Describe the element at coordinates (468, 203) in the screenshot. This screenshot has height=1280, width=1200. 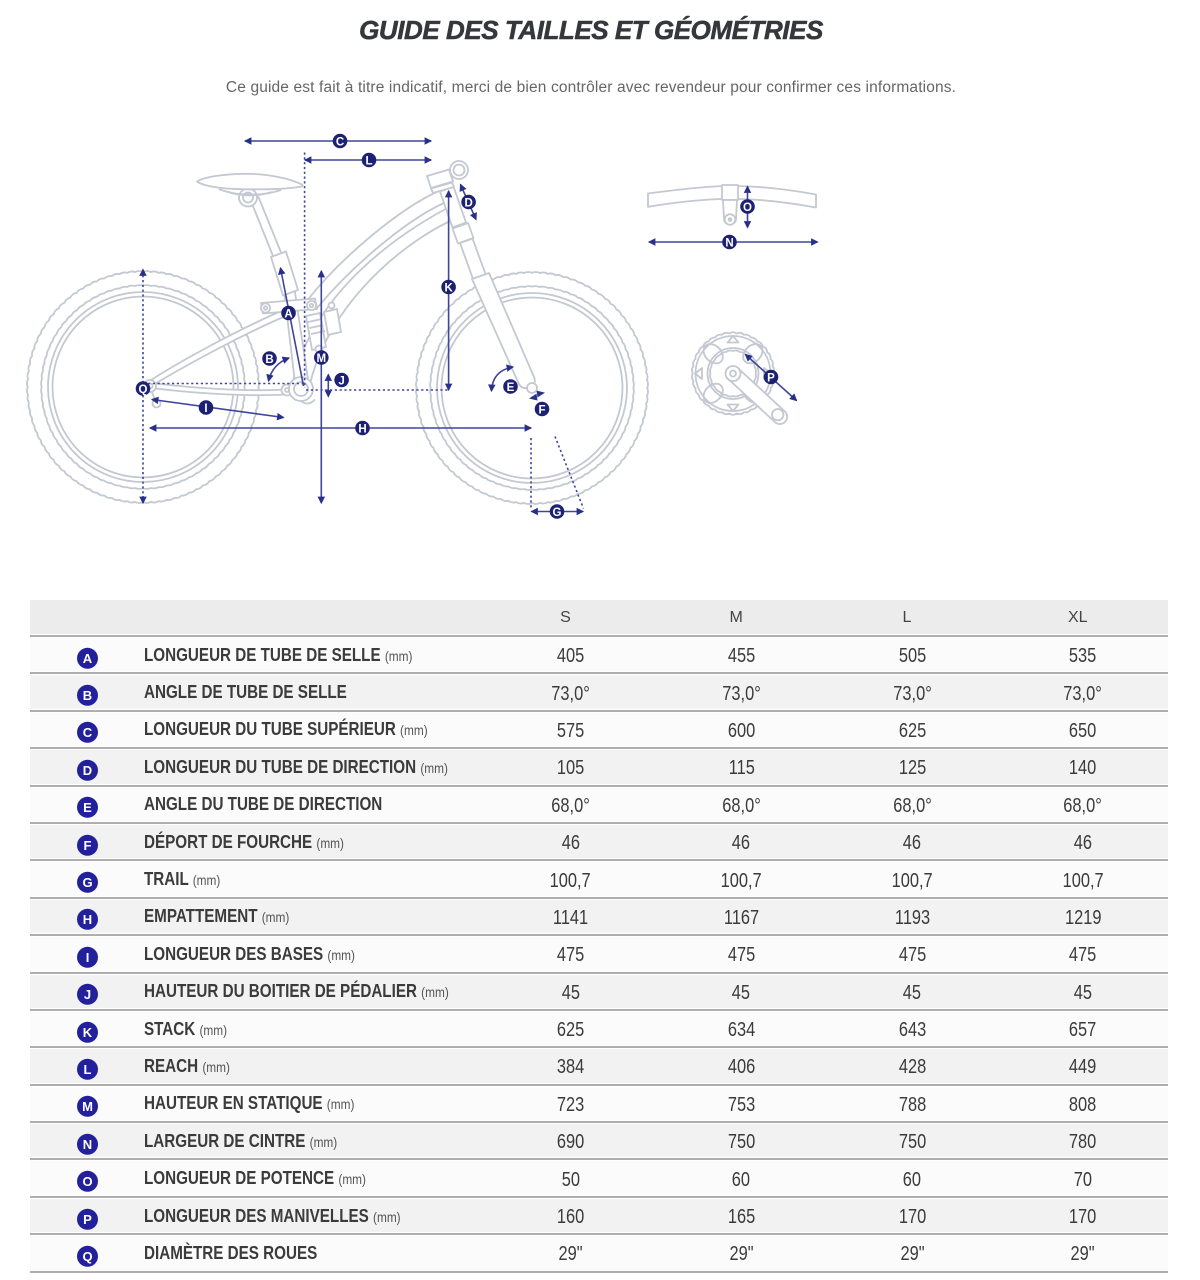
I see `svg-text: D` at that location.